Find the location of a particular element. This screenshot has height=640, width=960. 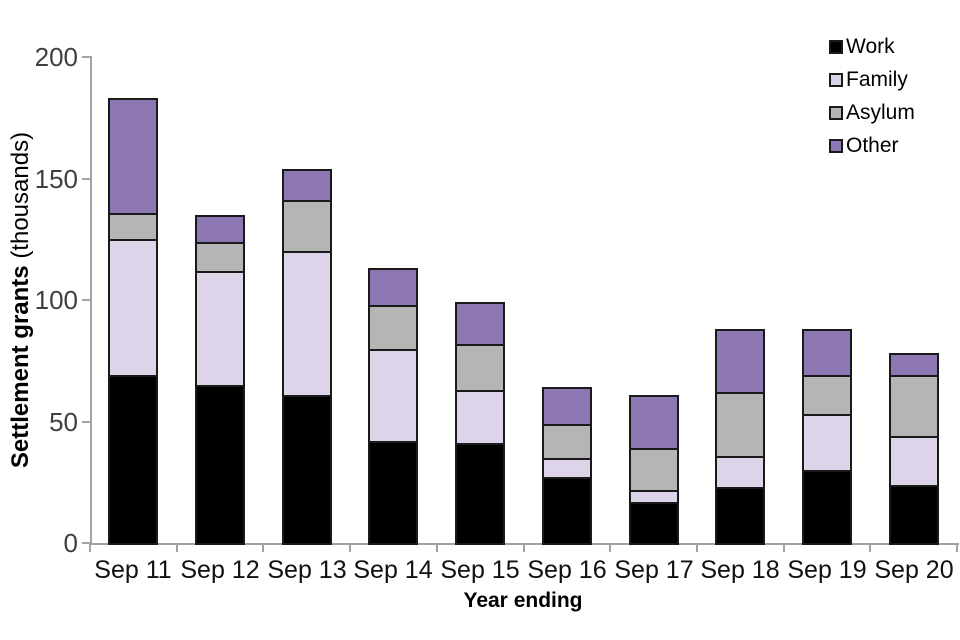

legend-swatch-work-icon is located at coordinates (836, 46).